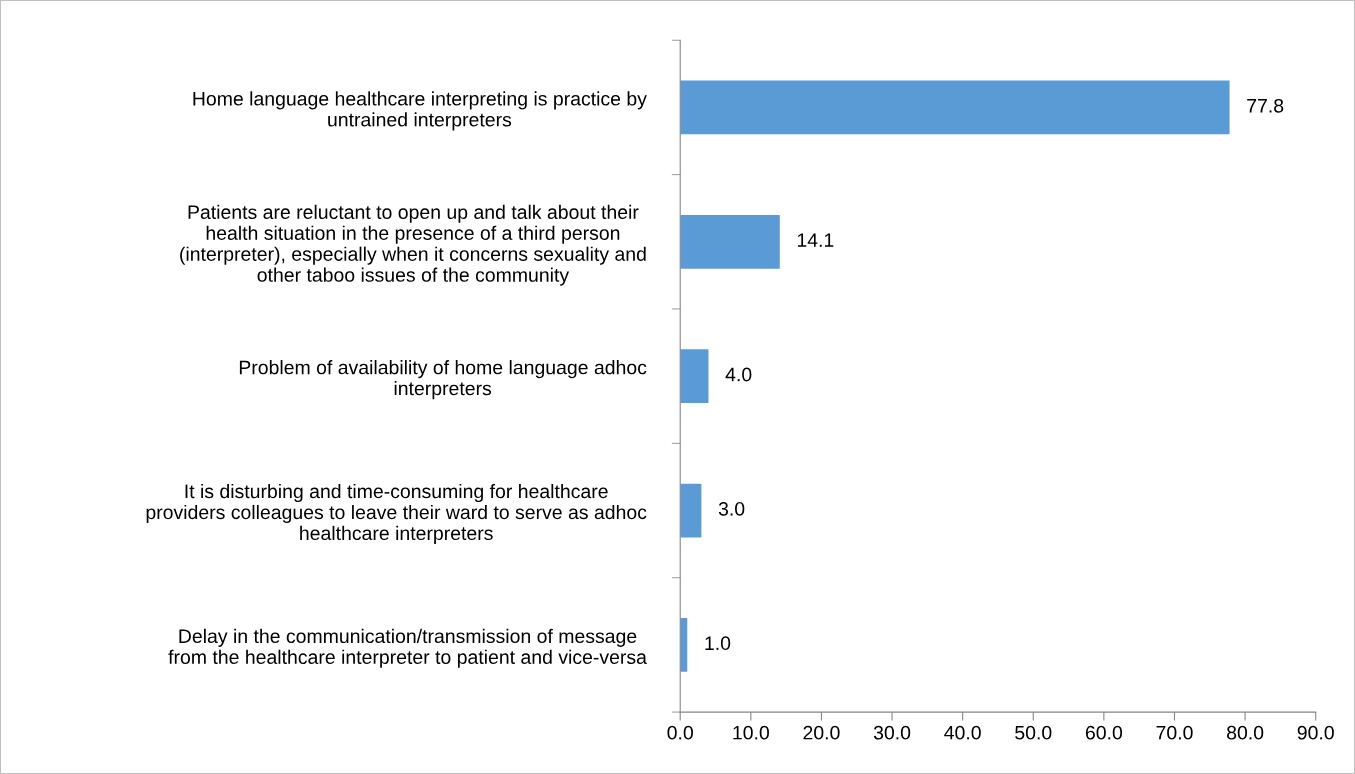 This screenshot has width=1355, height=774. What do you see at coordinates (1174, 732) in the screenshot?
I see `x-tick-label: 70.0` at bounding box center [1174, 732].